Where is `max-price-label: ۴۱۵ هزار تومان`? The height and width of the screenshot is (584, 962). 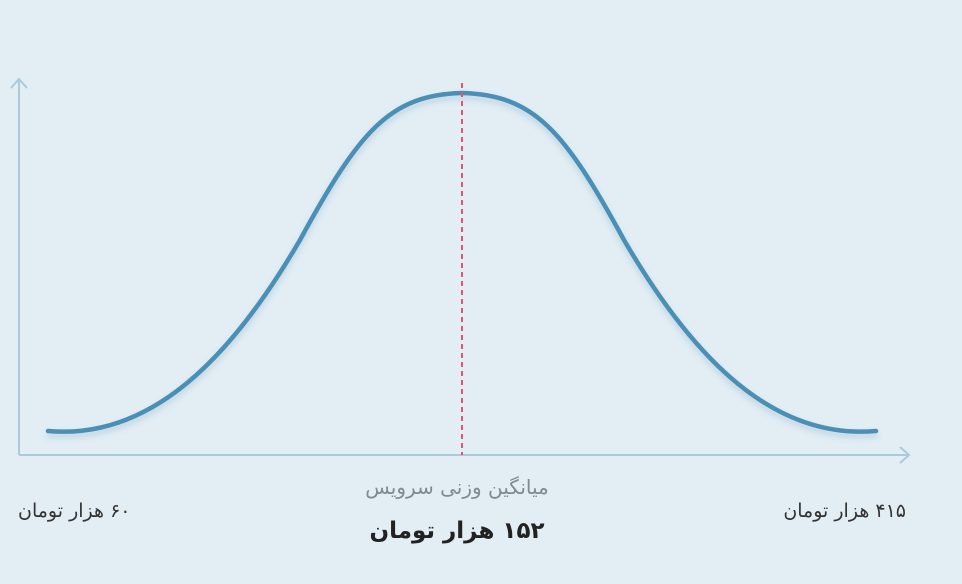 max-price-label: ۴۱۵ هزار تومان is located at coordinates (844, 511).